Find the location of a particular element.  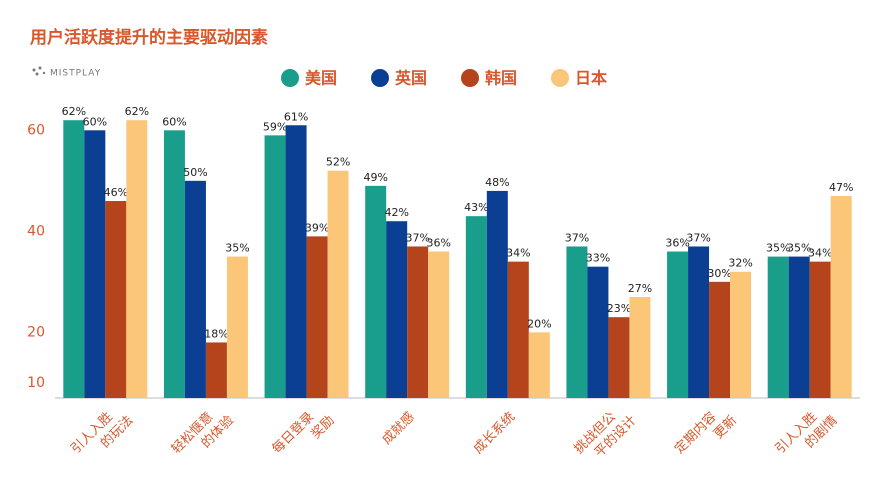

value-label: 39% is located at coordinates (317, 227).